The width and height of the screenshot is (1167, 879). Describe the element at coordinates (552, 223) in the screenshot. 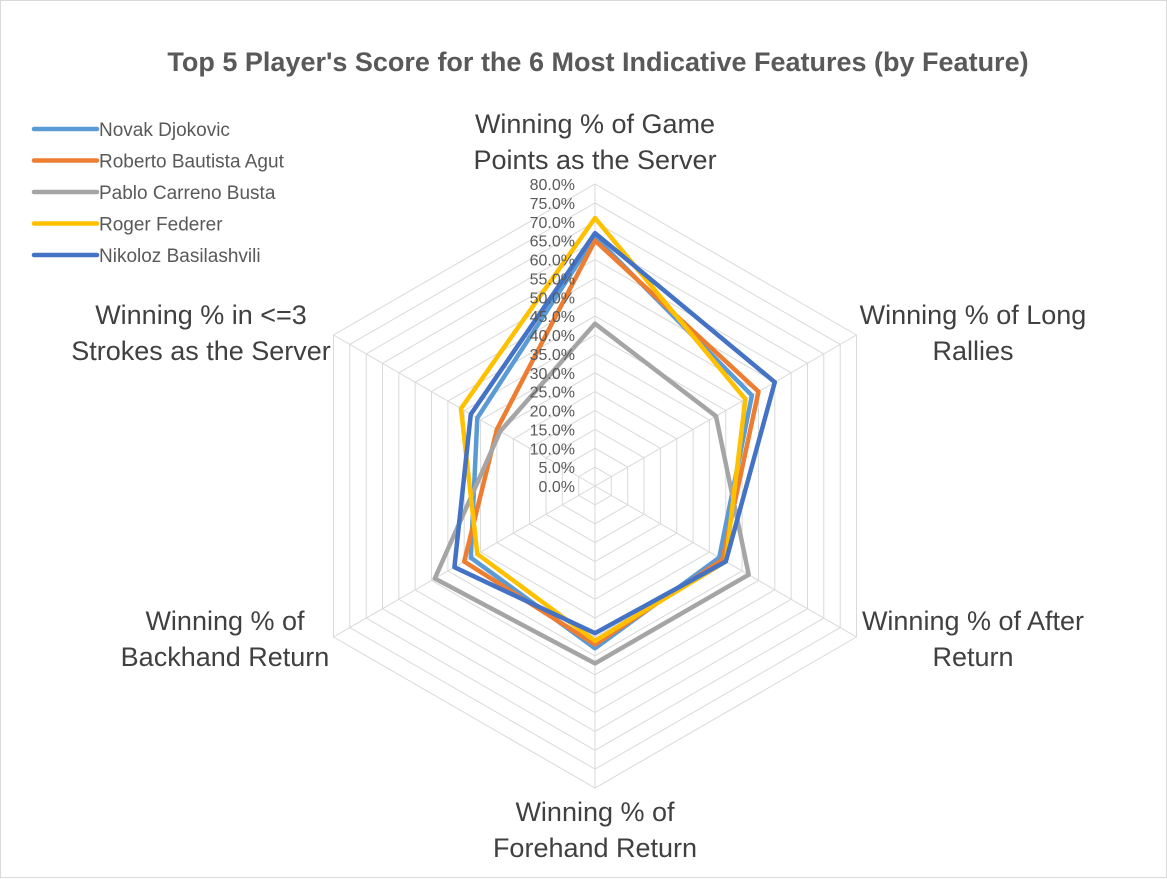

I see `tick-label: 70.0%` at that location.